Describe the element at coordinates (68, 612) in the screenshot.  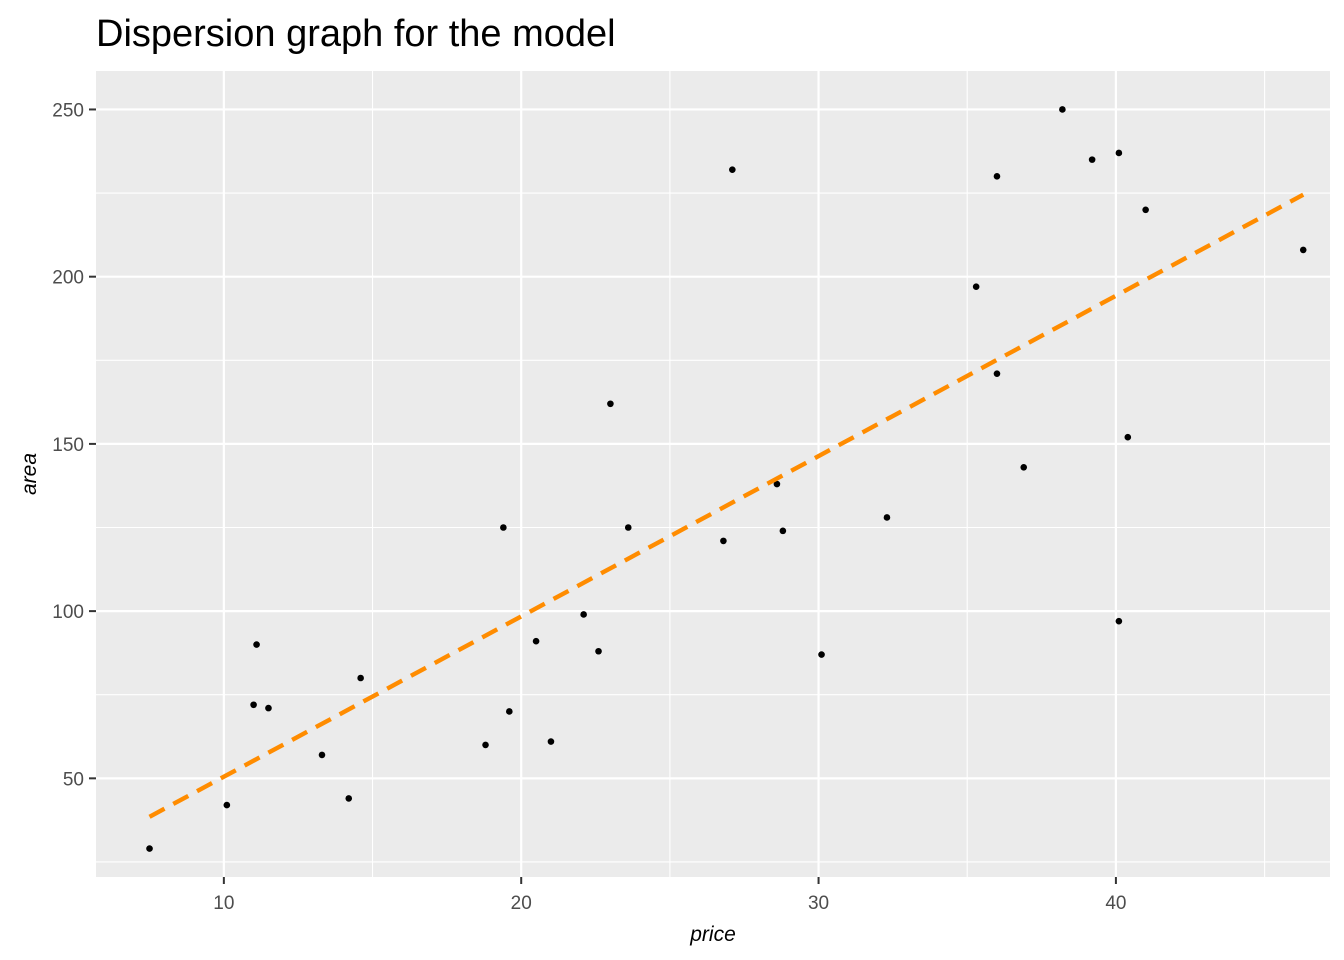
I see `y-tick-label: 100` at that location.